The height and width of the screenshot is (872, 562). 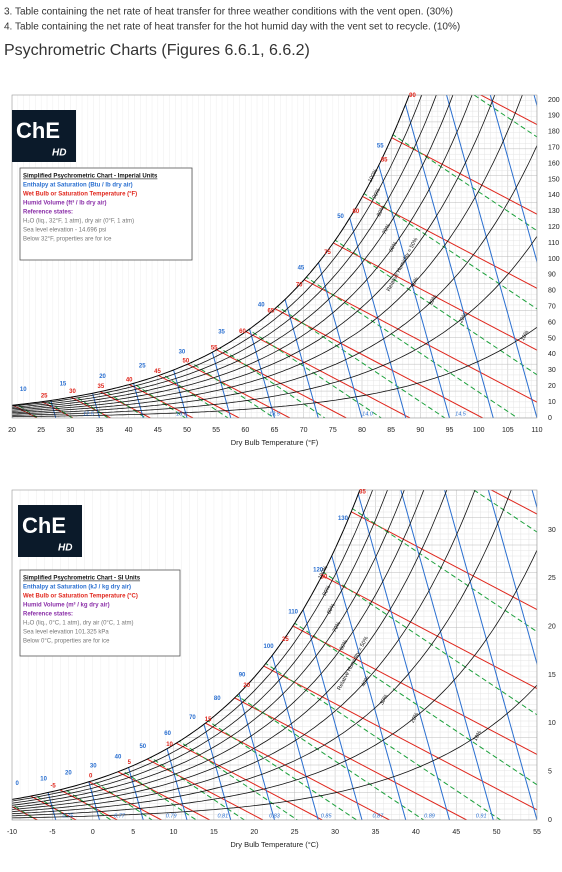 What do you see at coordinates (497, 832) in the screenshot?
I see `x-tick-label: 50` at bounding box center [497, 832].